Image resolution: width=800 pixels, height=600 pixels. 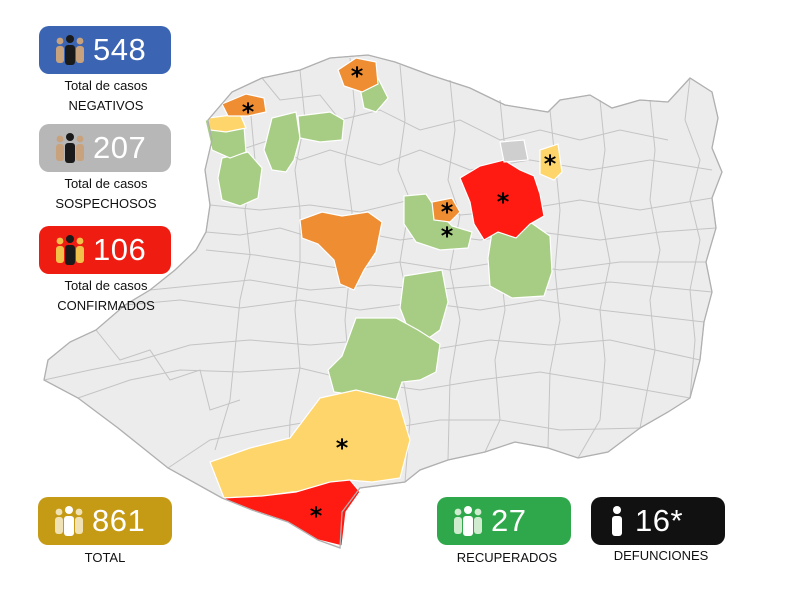 What do you see at coordinates (617, 521) in the screenshot?
I see `person-icon` at bounding box center [617, 521].